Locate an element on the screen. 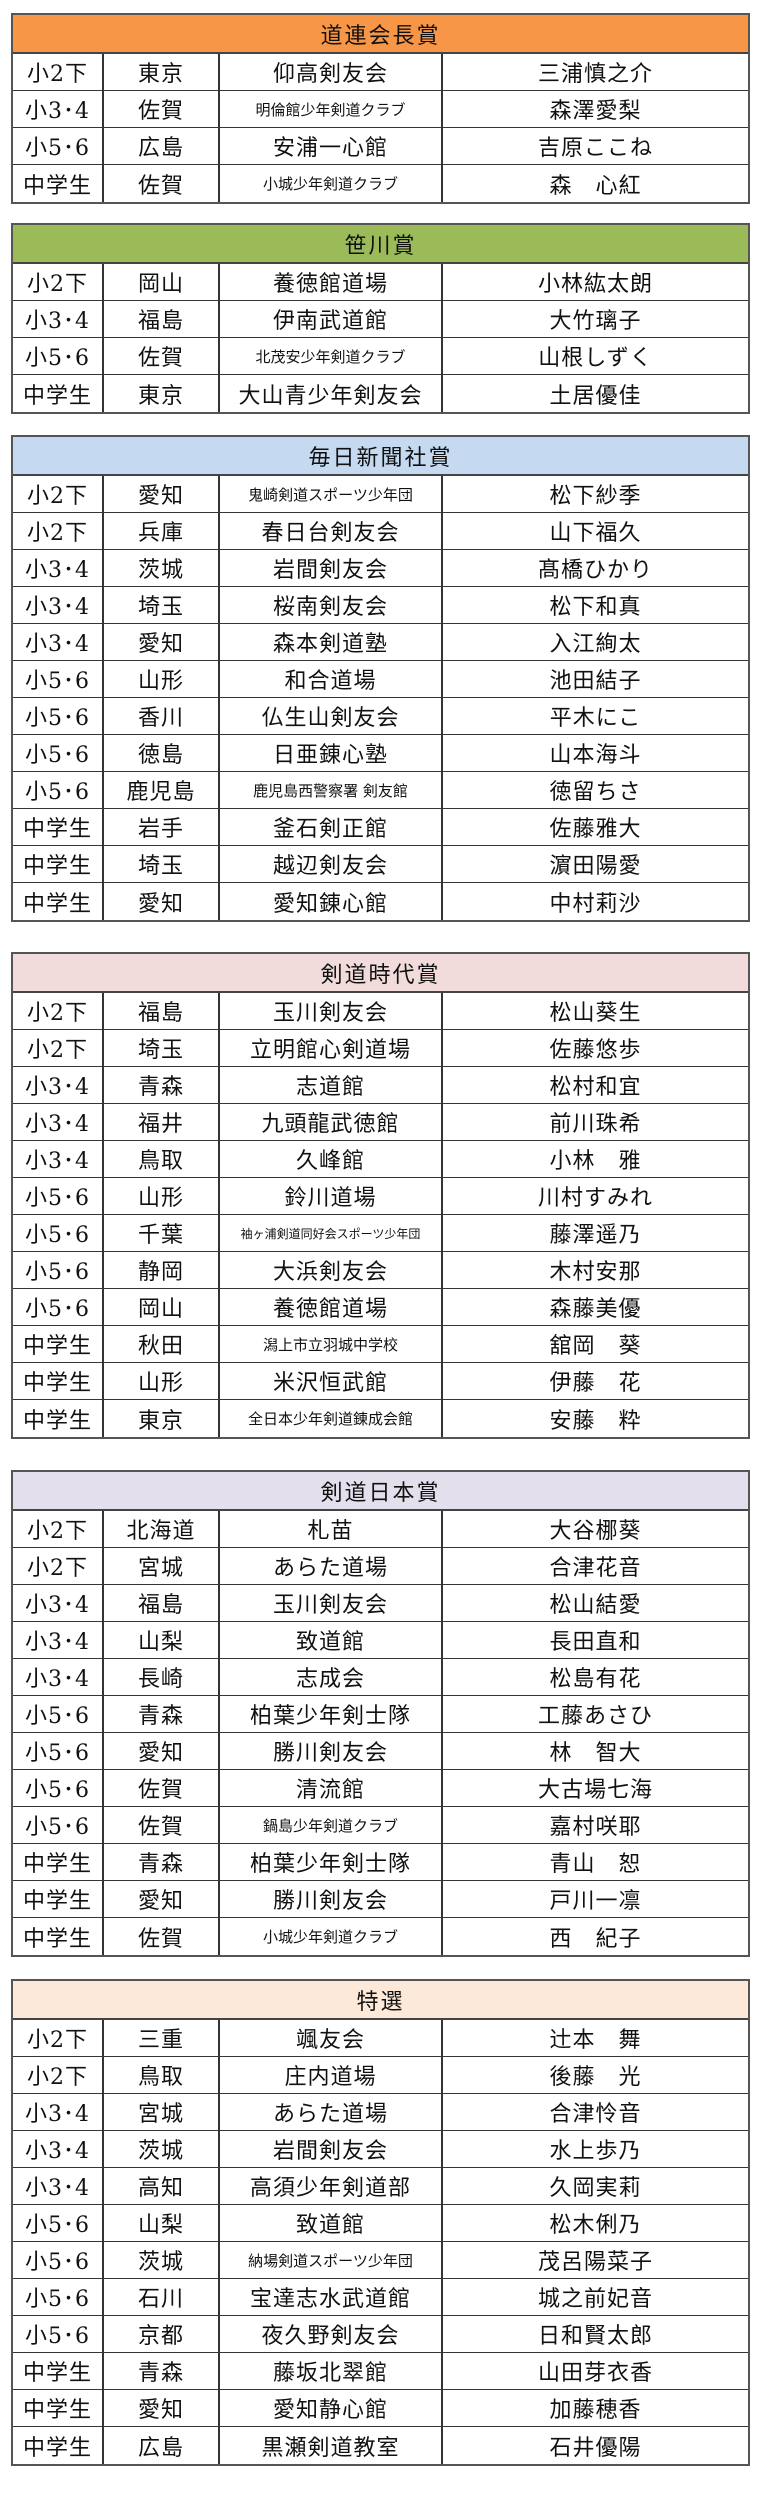 Image resolution: width=760 pixels, height=2503 pixels. table-row: 小3･4 茨城 岩間剣友会 髙橋ひかり is located at coordinates (380, 568).